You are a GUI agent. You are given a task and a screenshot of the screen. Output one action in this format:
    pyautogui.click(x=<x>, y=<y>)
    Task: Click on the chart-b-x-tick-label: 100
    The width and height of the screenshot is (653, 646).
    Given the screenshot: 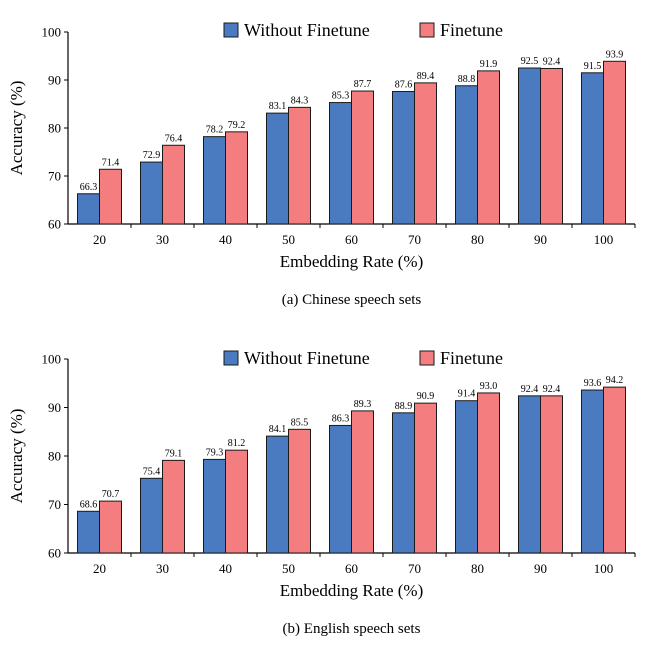 What is the action you would take?
    pyautogui.click(x=604, y=568)
    